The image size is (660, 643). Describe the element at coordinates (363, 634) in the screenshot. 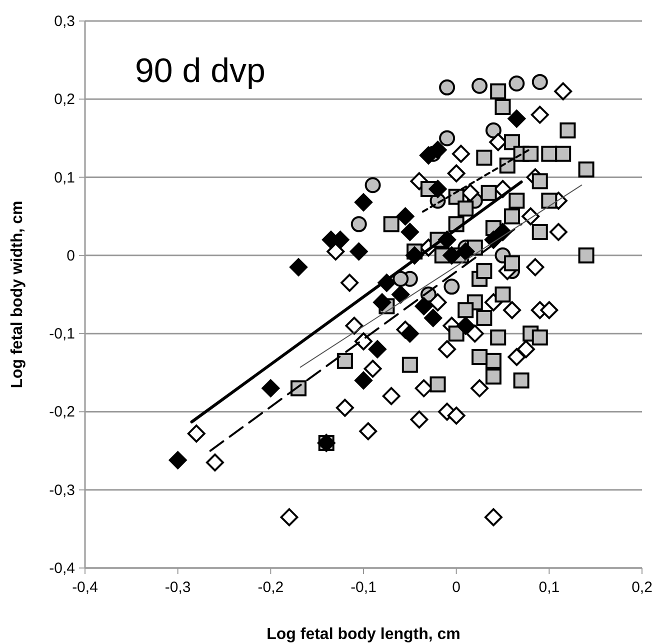

I see `x-axis-title: Log fetal body length, cm` at that location.